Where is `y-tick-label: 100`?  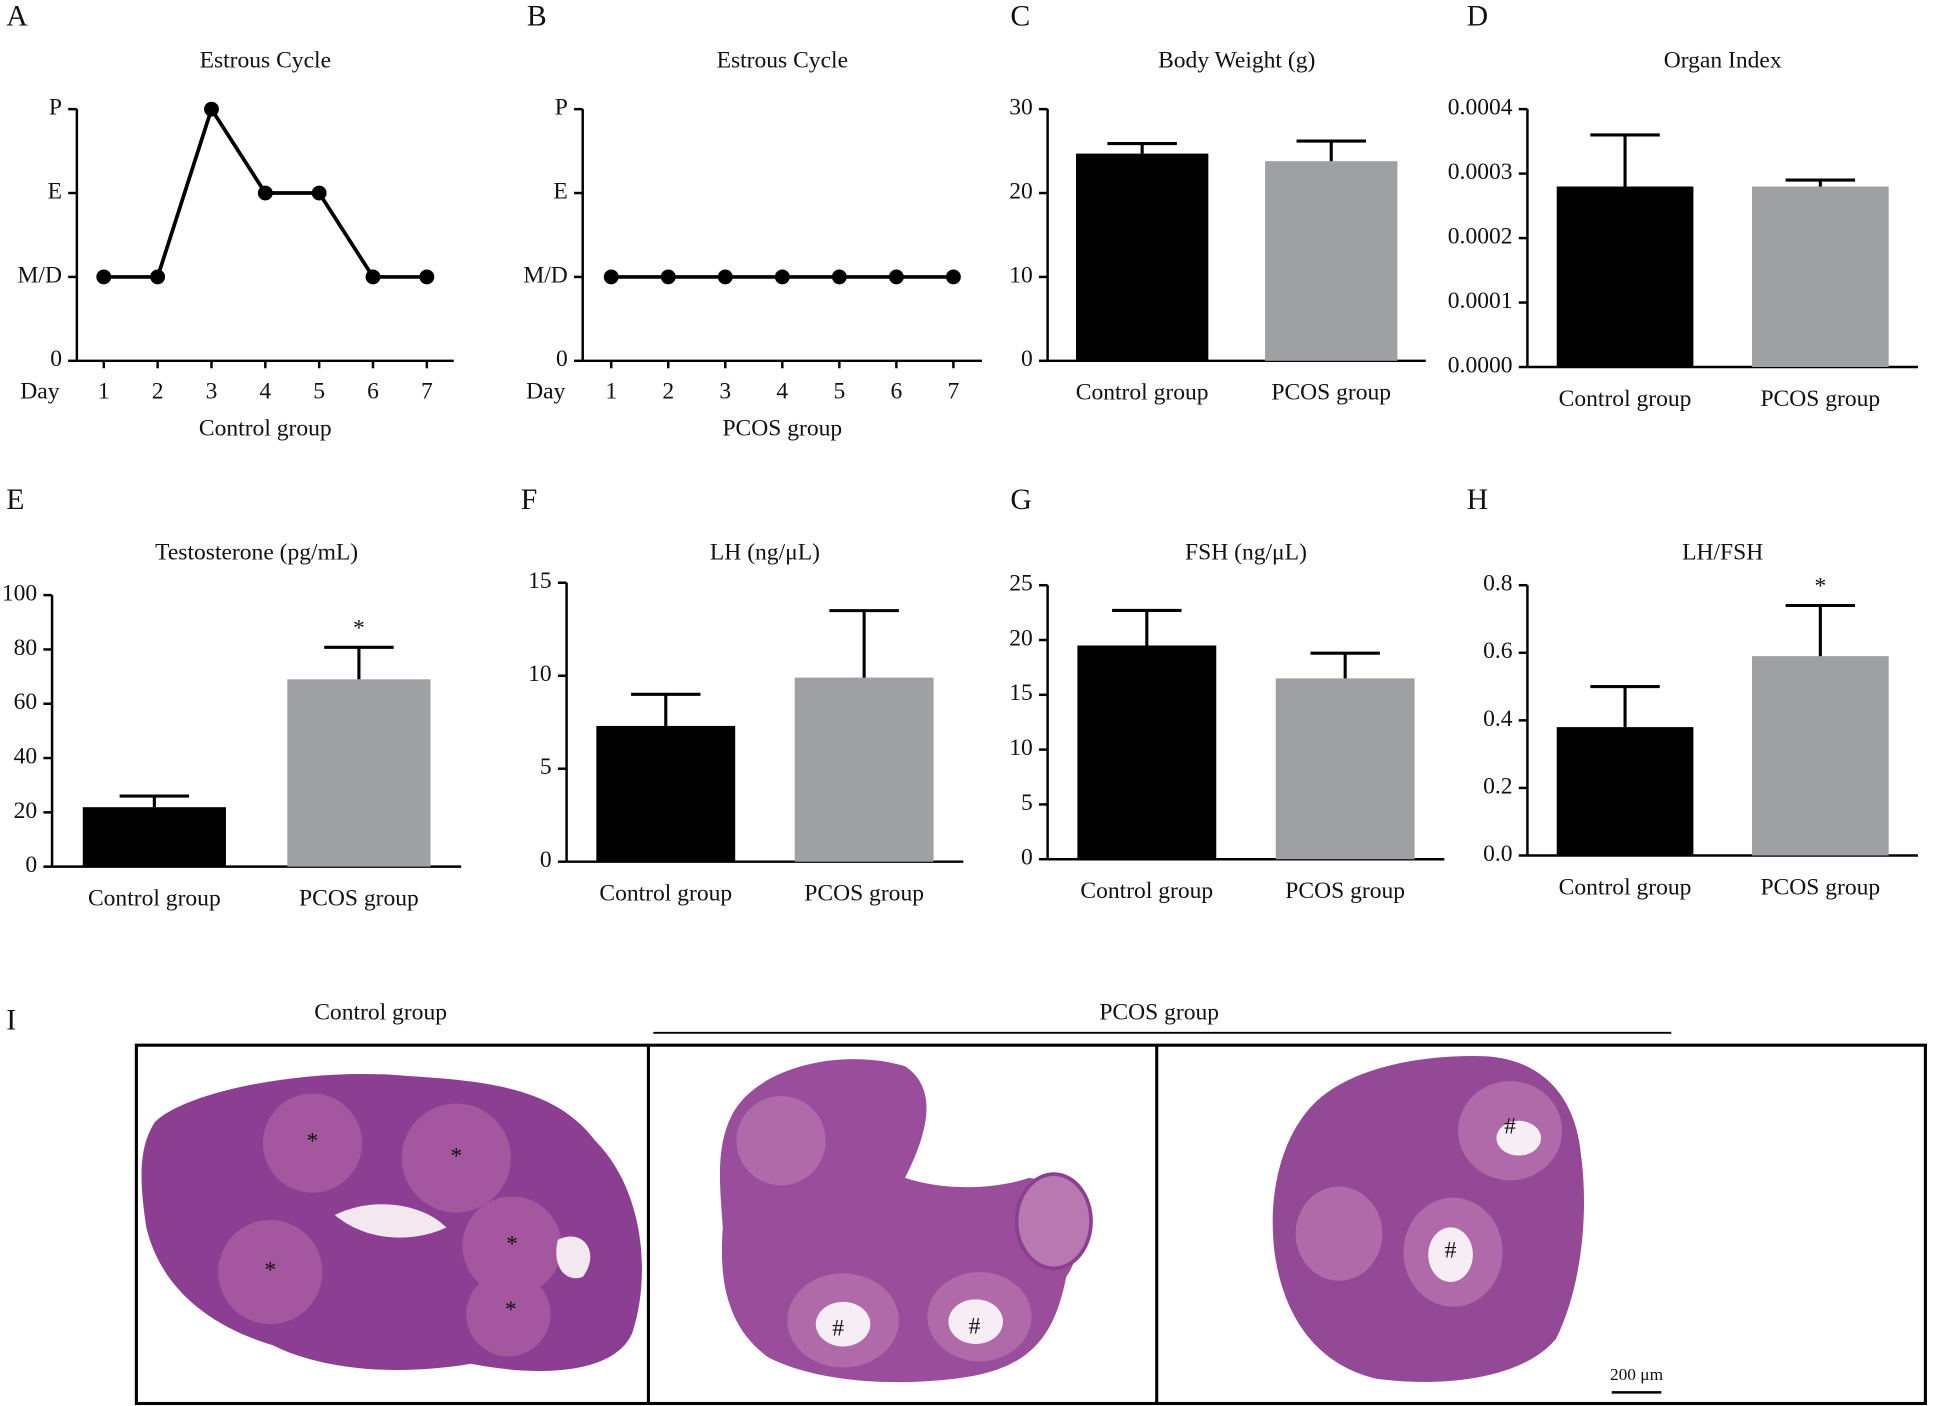 y-tick-label: 100 is located at coordinates (19, 594).